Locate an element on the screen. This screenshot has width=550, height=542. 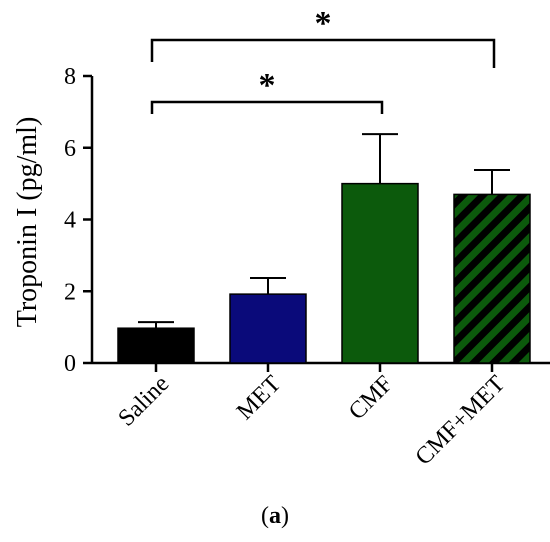
x-tick-label: CMF+MET is located at coordinates (461, 421).